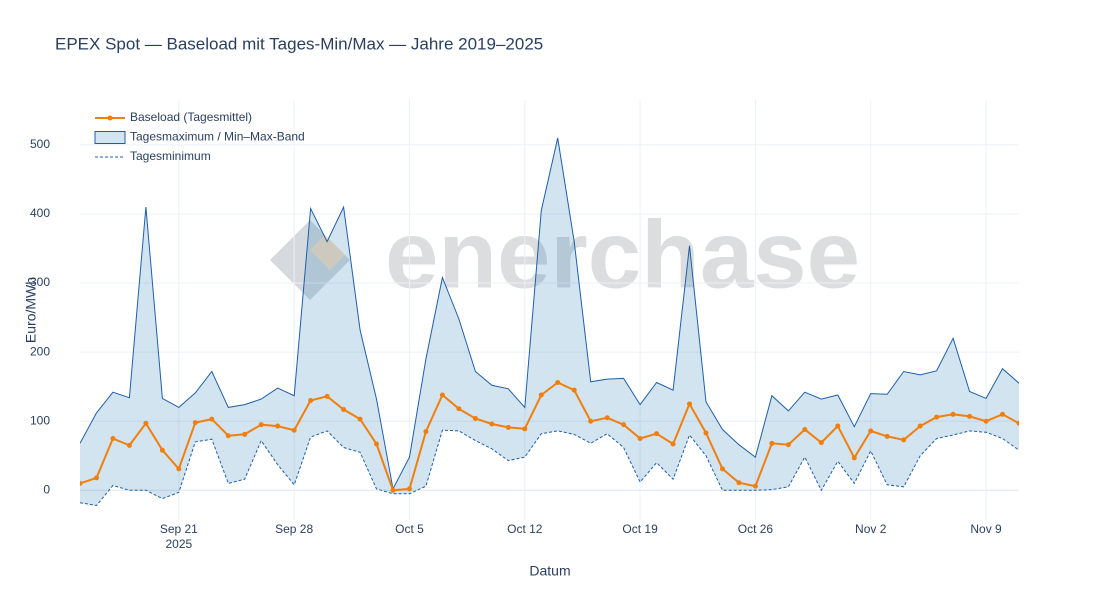  Describe the element at coordinates (110, 118) in the screenshot. I see `legend-marker` at that location.